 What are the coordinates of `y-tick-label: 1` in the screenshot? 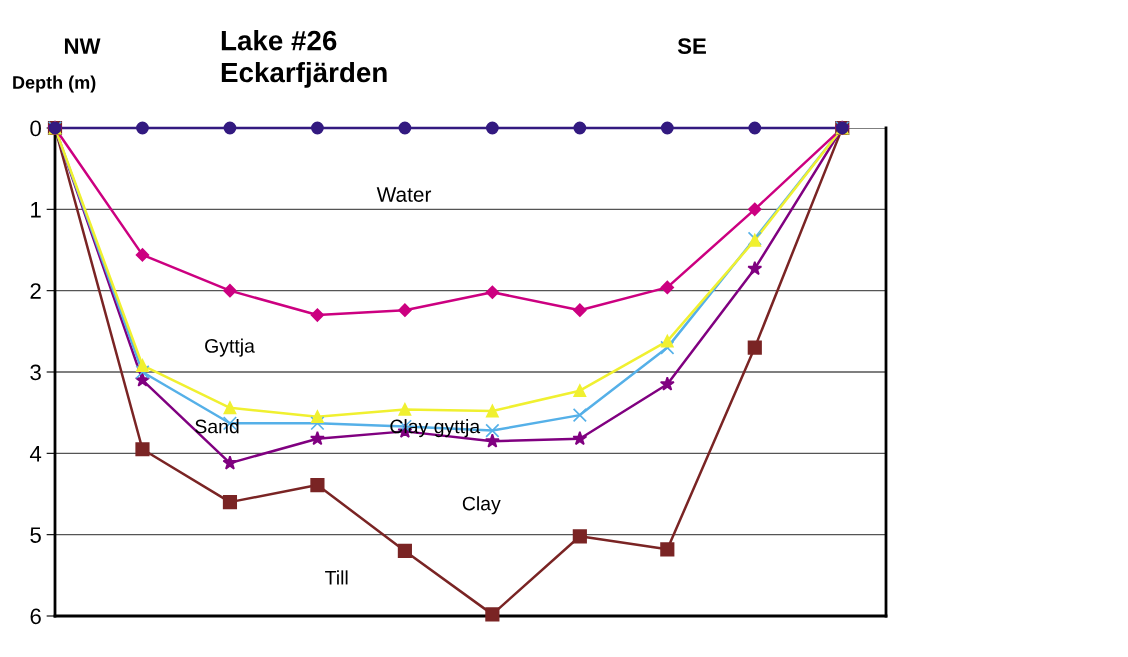 It's located at (36, 210).